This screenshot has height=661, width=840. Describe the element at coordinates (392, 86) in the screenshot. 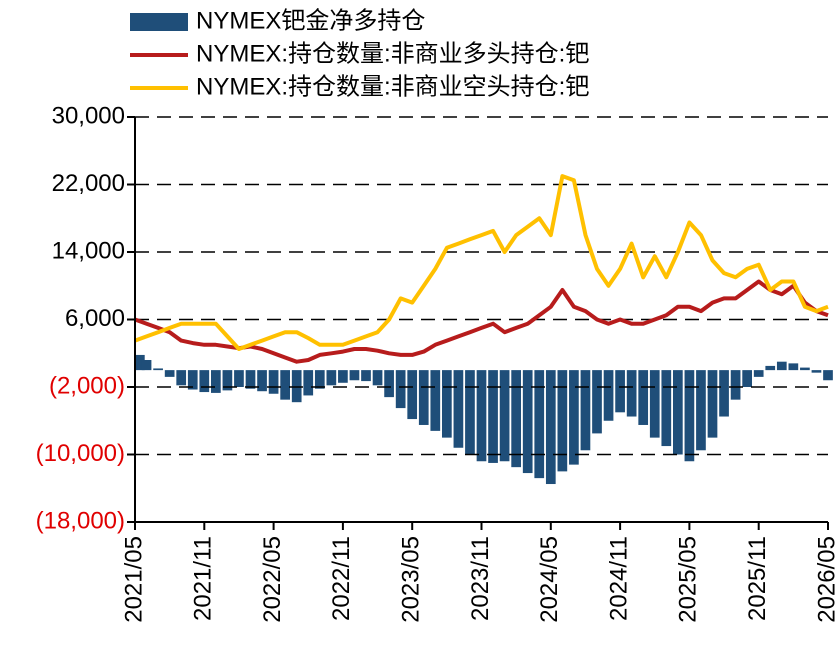

I see `legend-label: NYMEX:持仓数量:非商业空头持仓:钯` at that location.